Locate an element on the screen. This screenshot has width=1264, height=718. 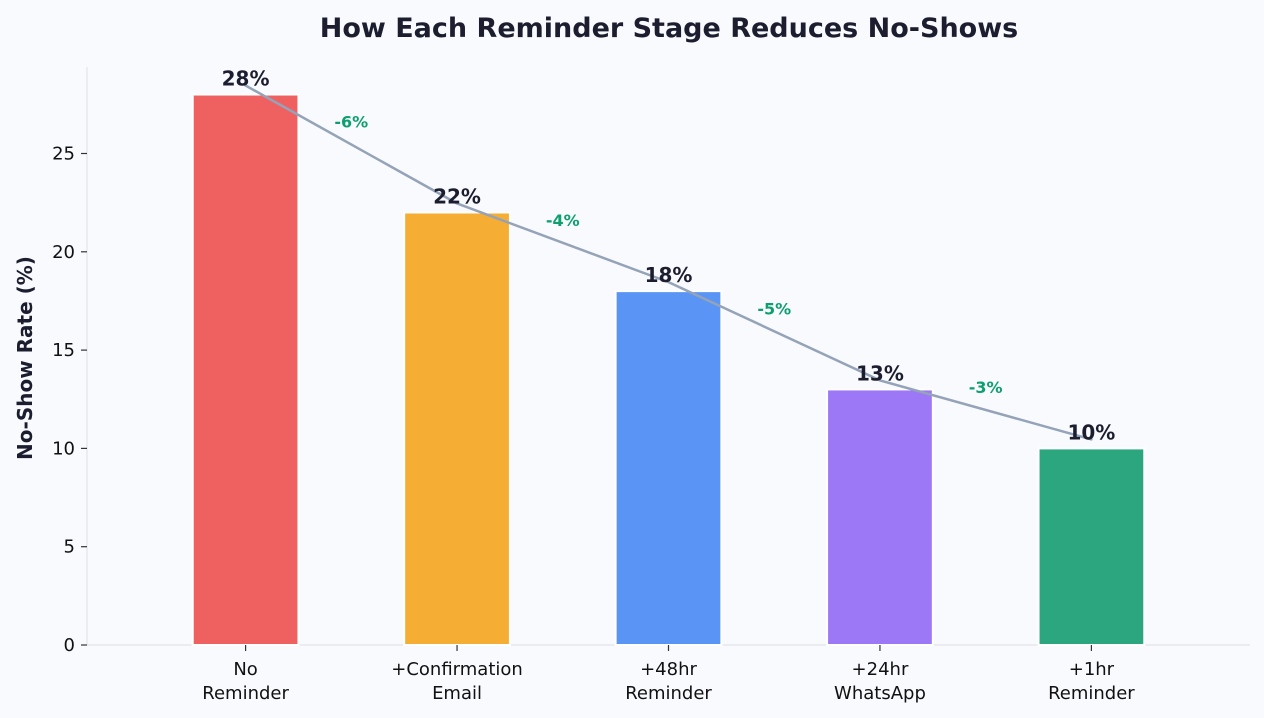
y-tick-label: 5 is located at coordinates (69, 547).